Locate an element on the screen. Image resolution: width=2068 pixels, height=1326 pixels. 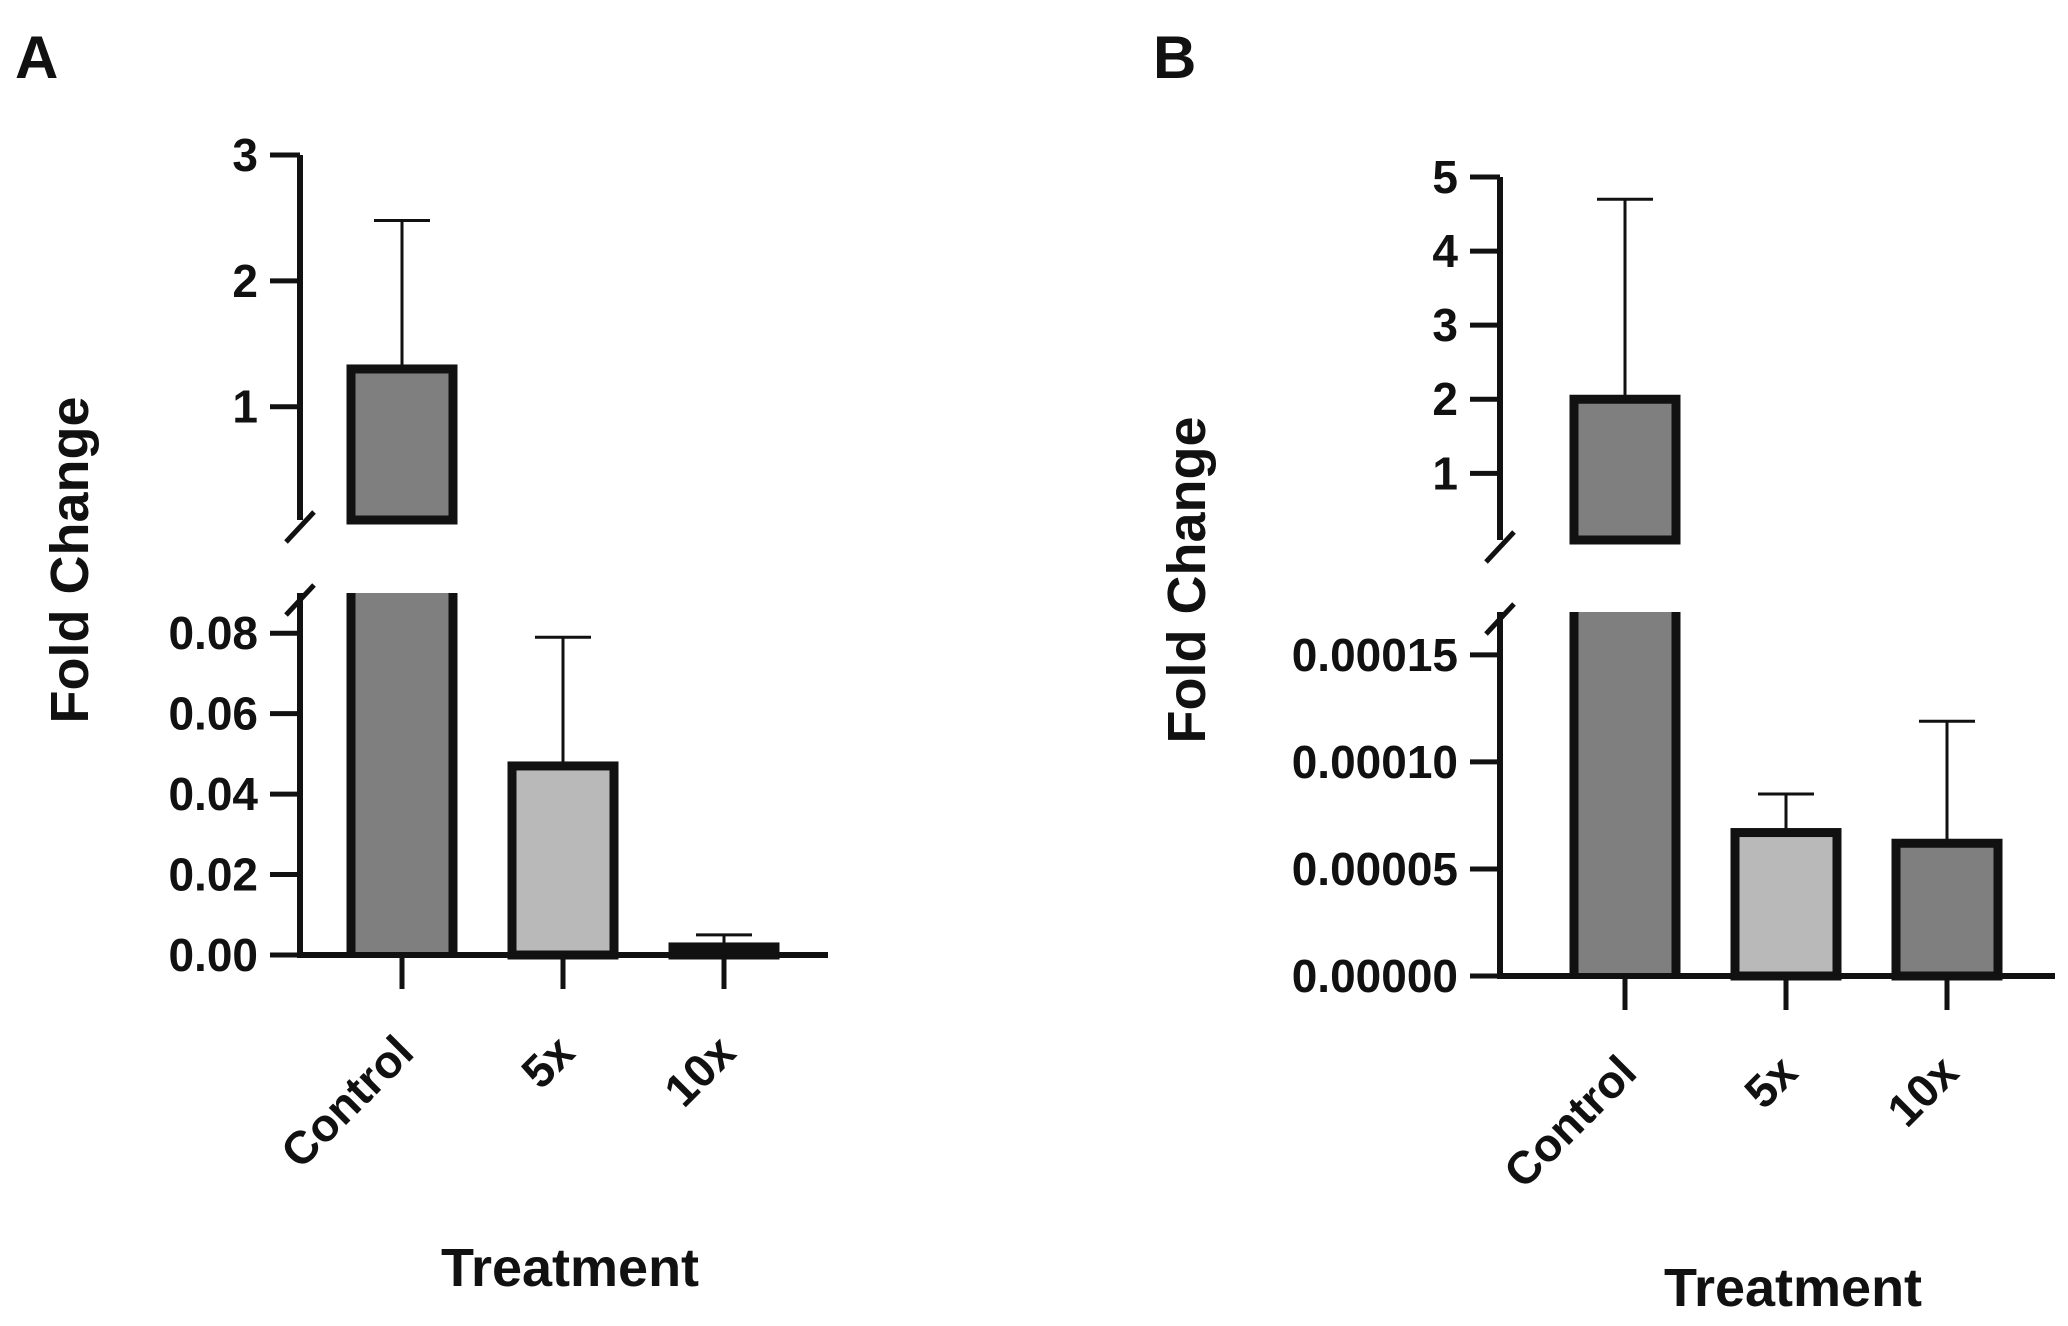
y-tick-label: 0.00005 is located at coordinates (1375, 869).